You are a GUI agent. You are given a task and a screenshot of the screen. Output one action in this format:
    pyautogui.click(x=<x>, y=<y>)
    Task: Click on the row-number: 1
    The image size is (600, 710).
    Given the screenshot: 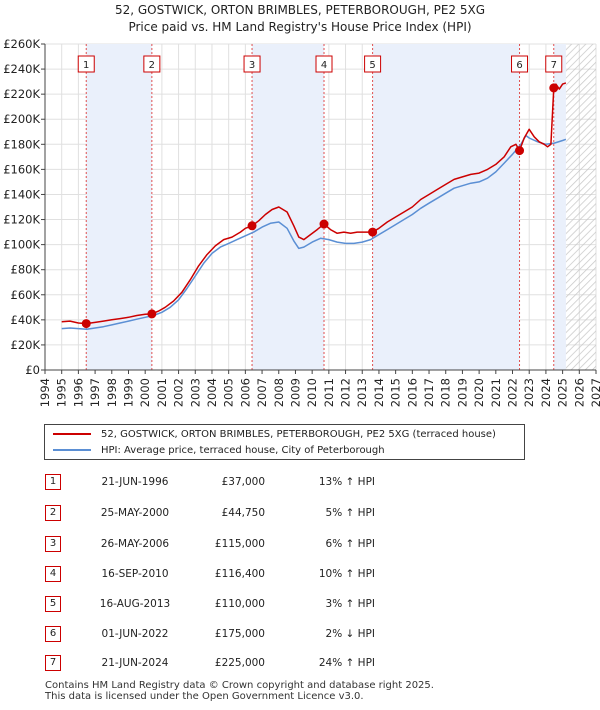 What is the action you would take?
    pyautogui.click(x=53, y=482)
    